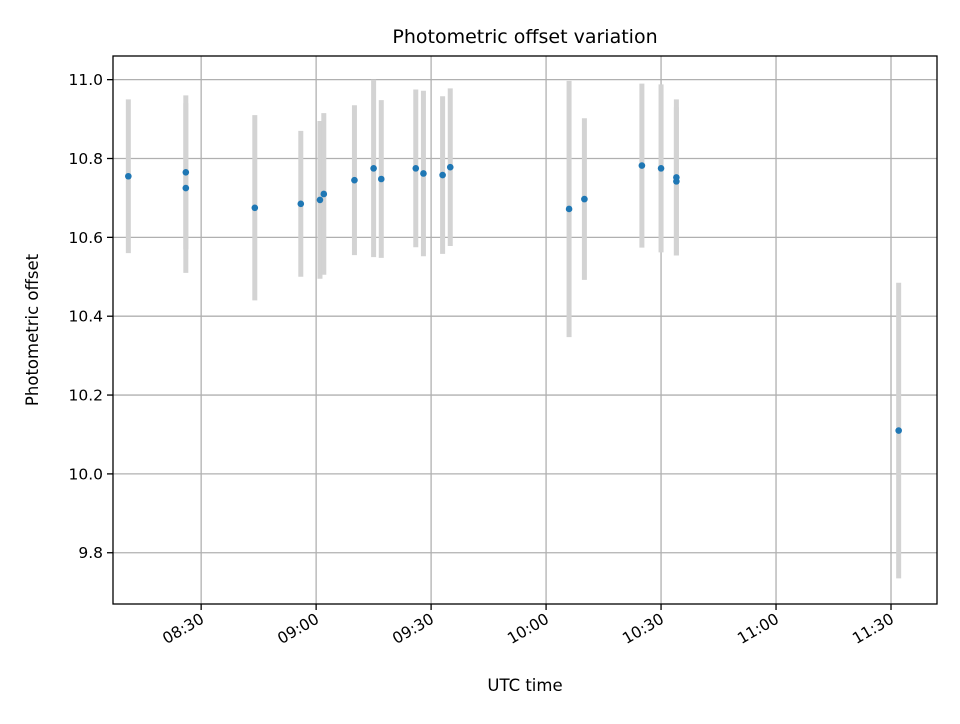 The width and height of the screenshot is (960, 724). I want to click on x-tick-label: 11:30, so click(873, 629).